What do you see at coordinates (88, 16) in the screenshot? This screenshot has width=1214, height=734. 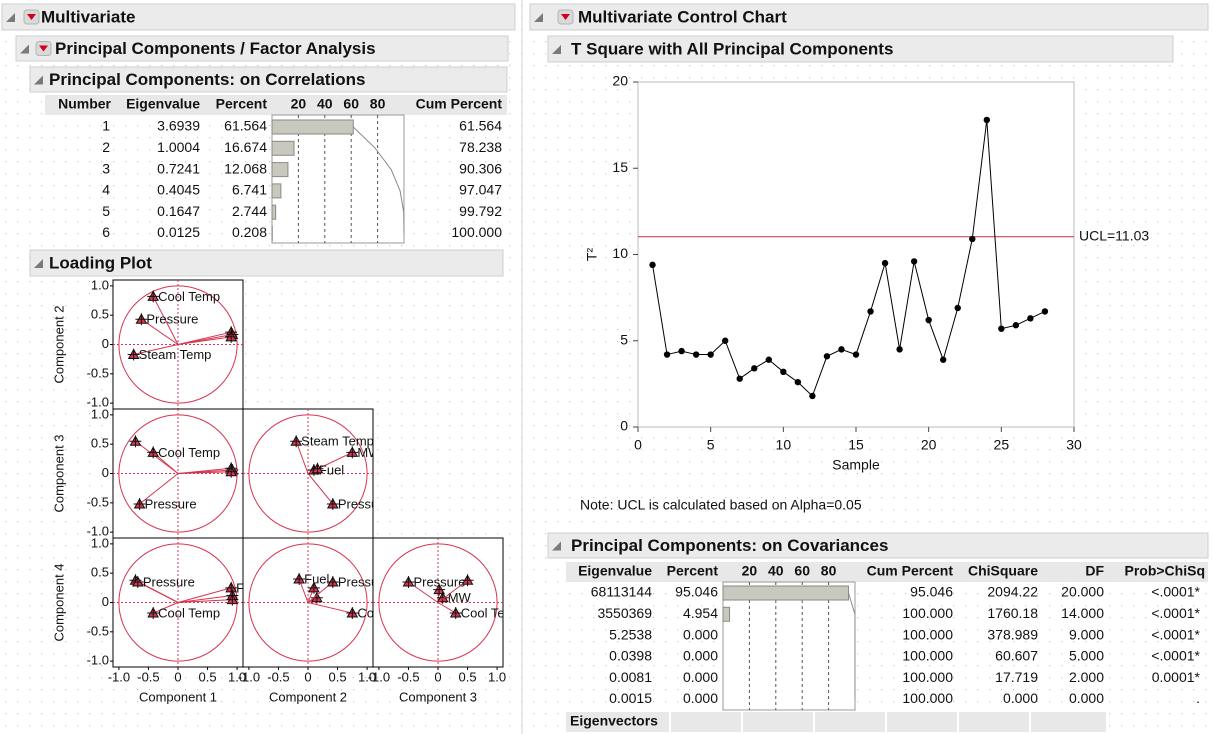 I see `header-title: Multivariate` at bounding box center [88, 16].